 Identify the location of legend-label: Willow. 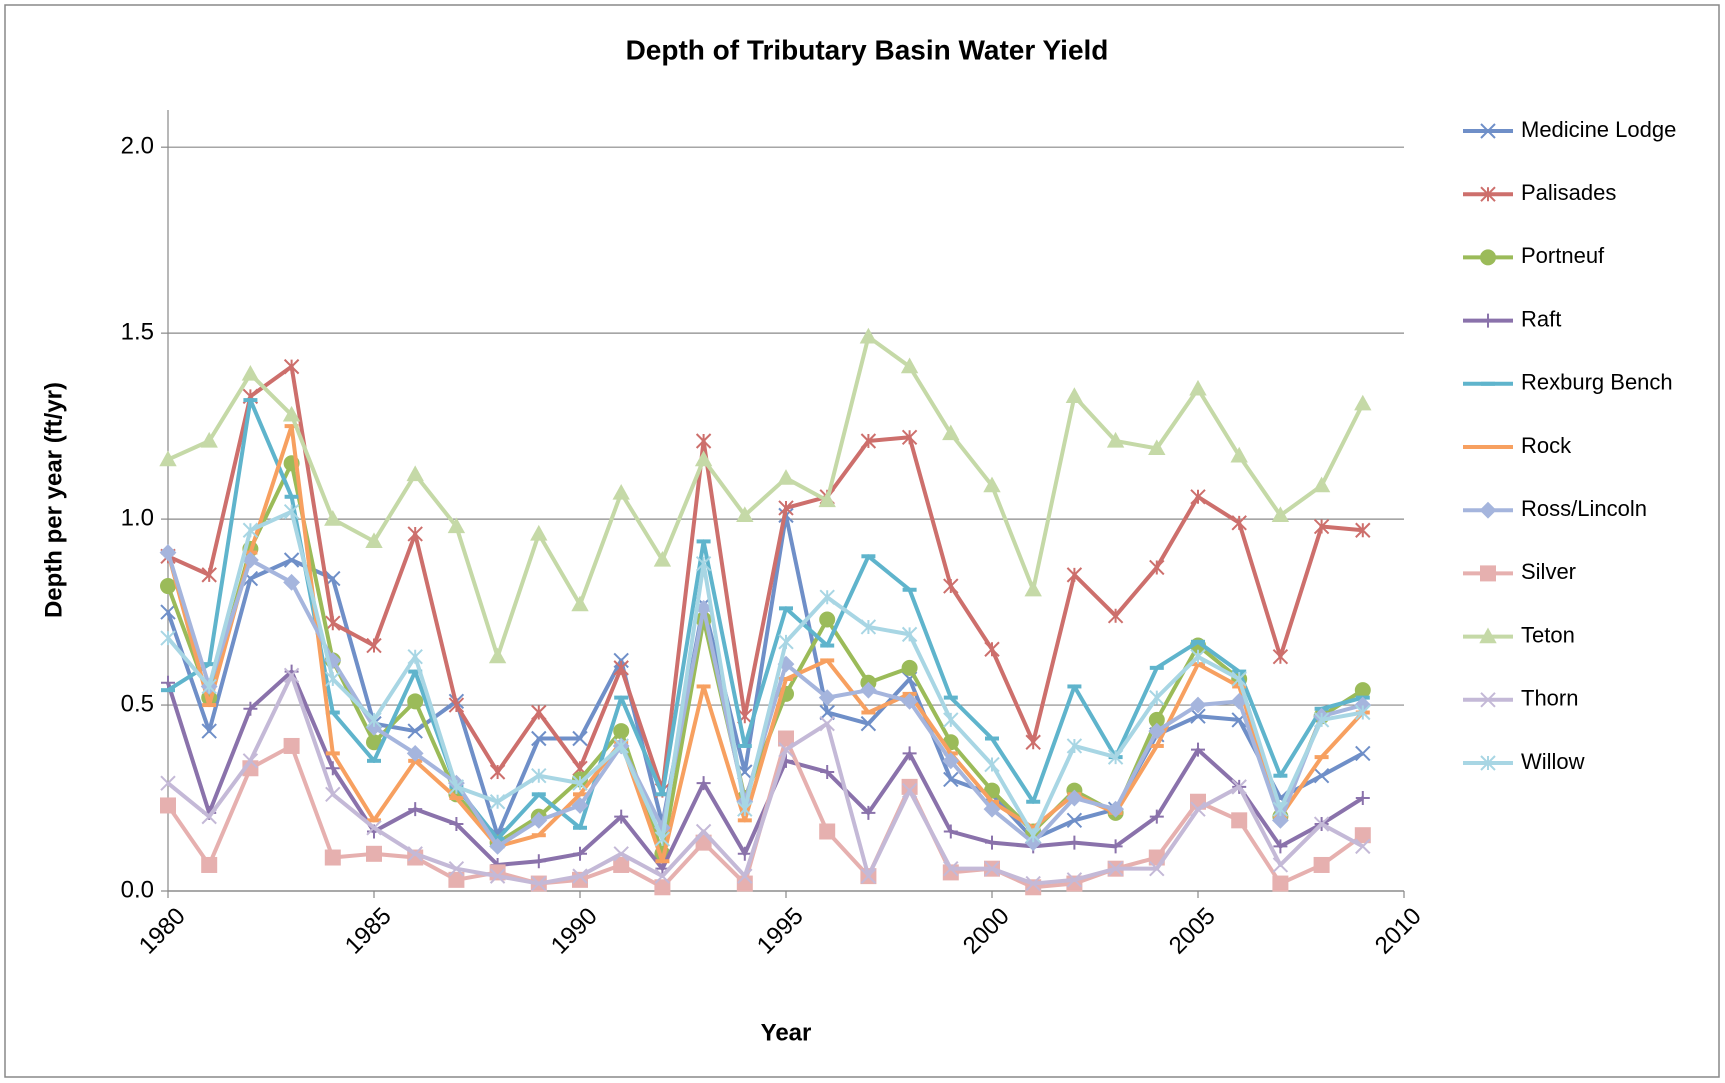
(1553, 761).